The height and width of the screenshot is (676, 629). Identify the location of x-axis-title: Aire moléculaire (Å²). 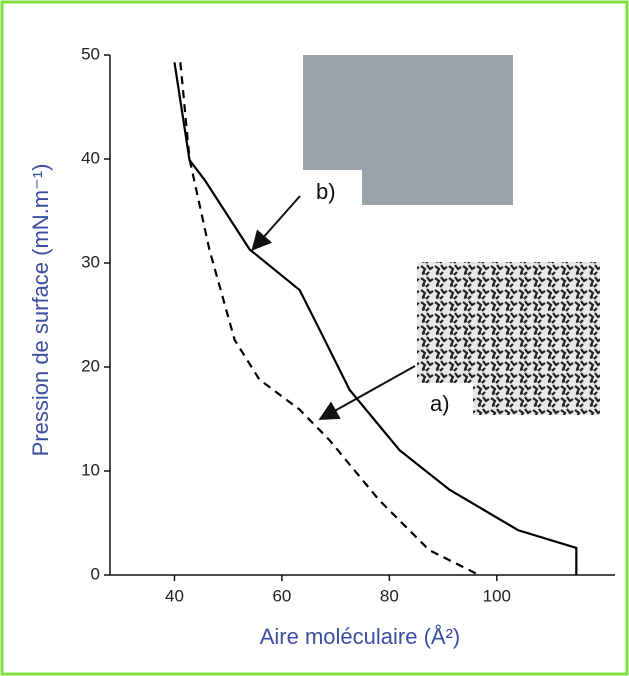
(360, 636).